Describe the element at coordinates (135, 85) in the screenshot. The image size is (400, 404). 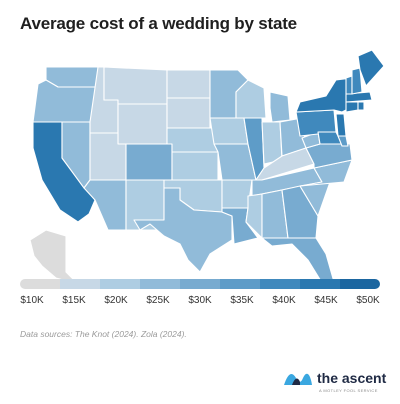
I see `state-mt` at that location.